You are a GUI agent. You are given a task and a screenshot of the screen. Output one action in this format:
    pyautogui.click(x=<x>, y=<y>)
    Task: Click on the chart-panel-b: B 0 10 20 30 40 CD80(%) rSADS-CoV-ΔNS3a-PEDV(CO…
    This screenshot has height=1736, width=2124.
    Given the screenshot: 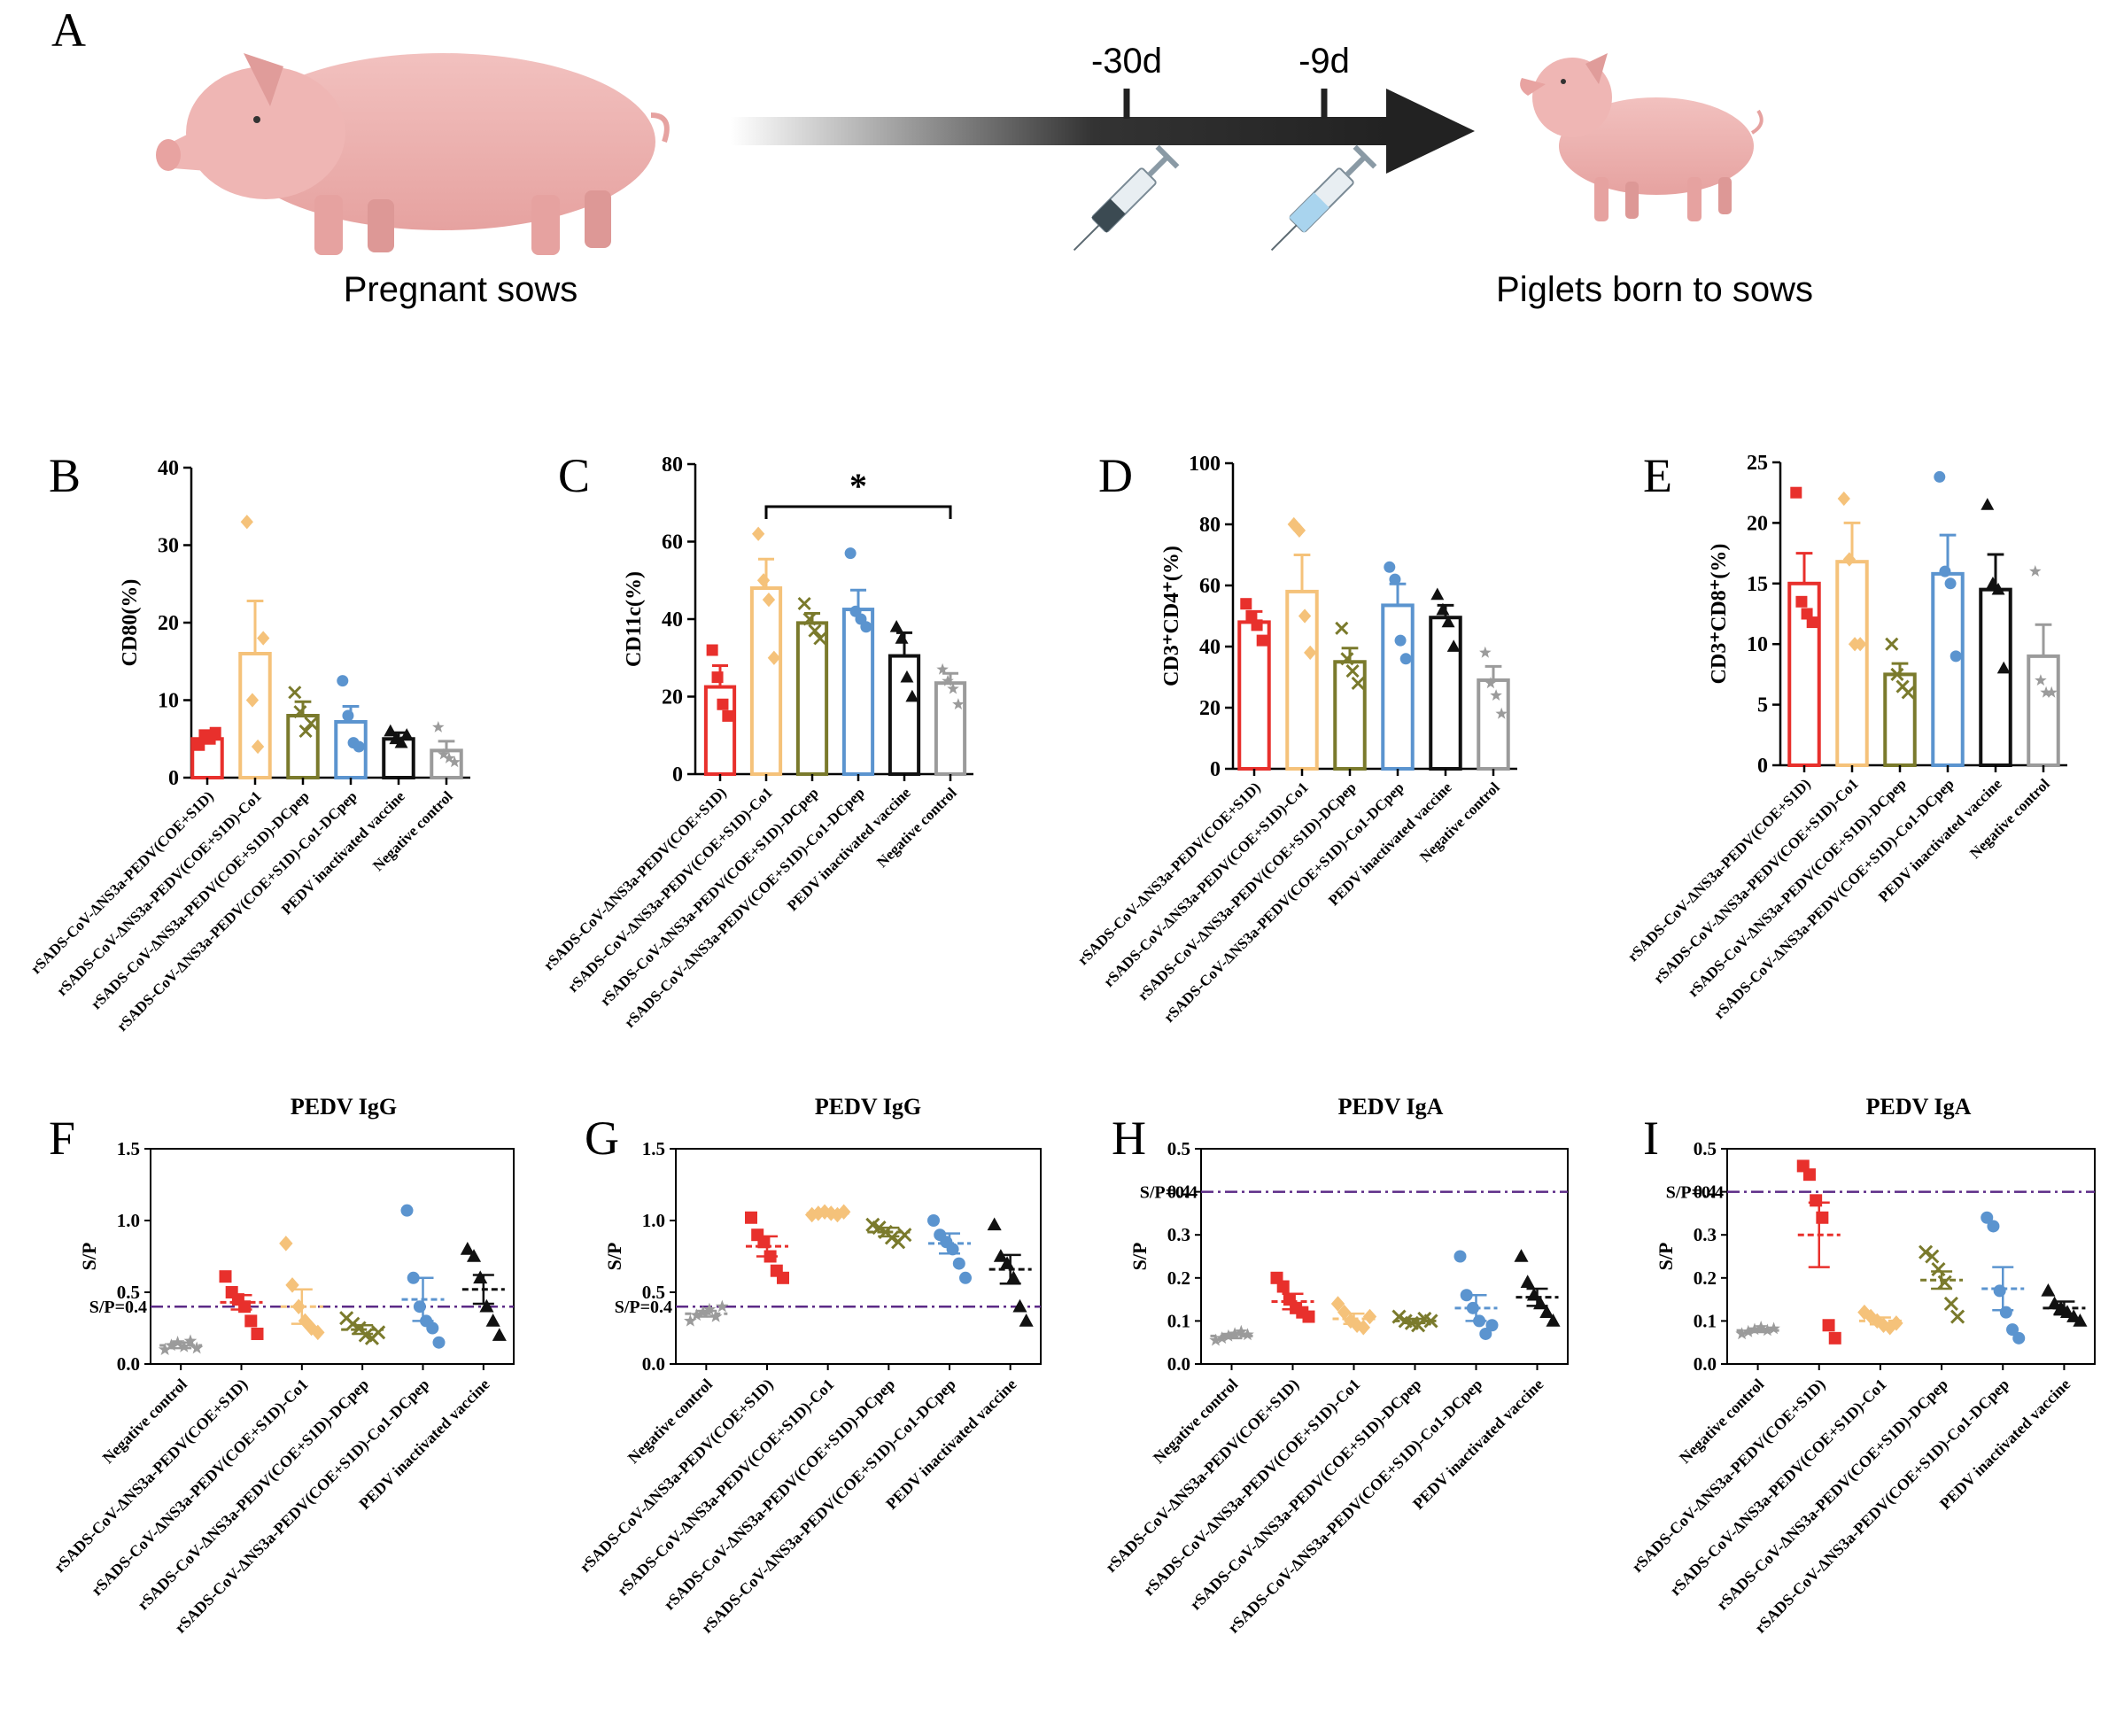 What is the action you would take?
    pyautogui.click(x=248, y=742)
    